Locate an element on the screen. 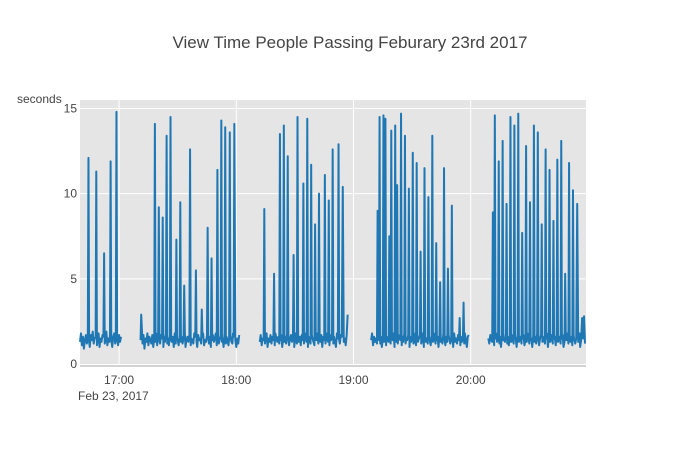  y-tick-label: 5 is located at coordinates (73, 279).